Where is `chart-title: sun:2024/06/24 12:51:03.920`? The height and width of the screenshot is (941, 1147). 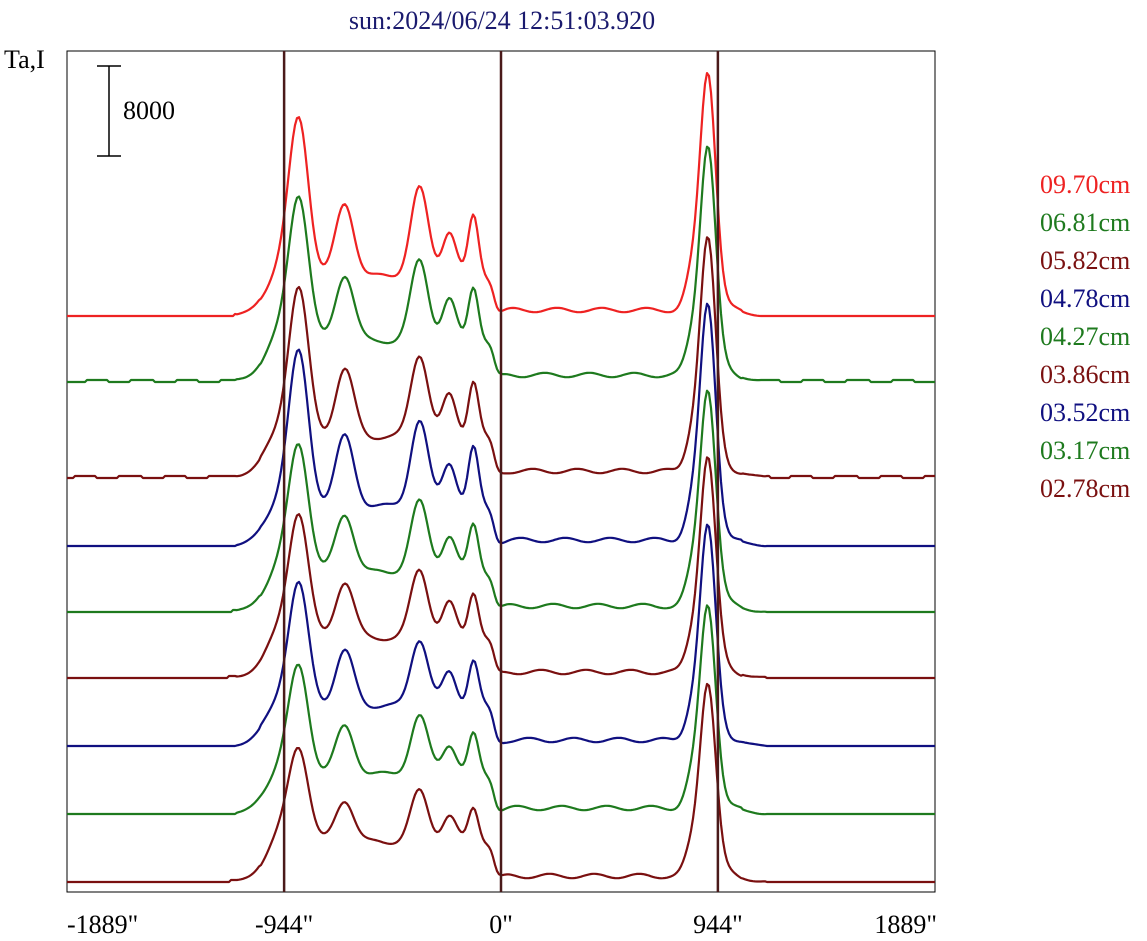 chart-title: sun:2024/06/24 12:51:03.920 is located at coordinates (502, 20).